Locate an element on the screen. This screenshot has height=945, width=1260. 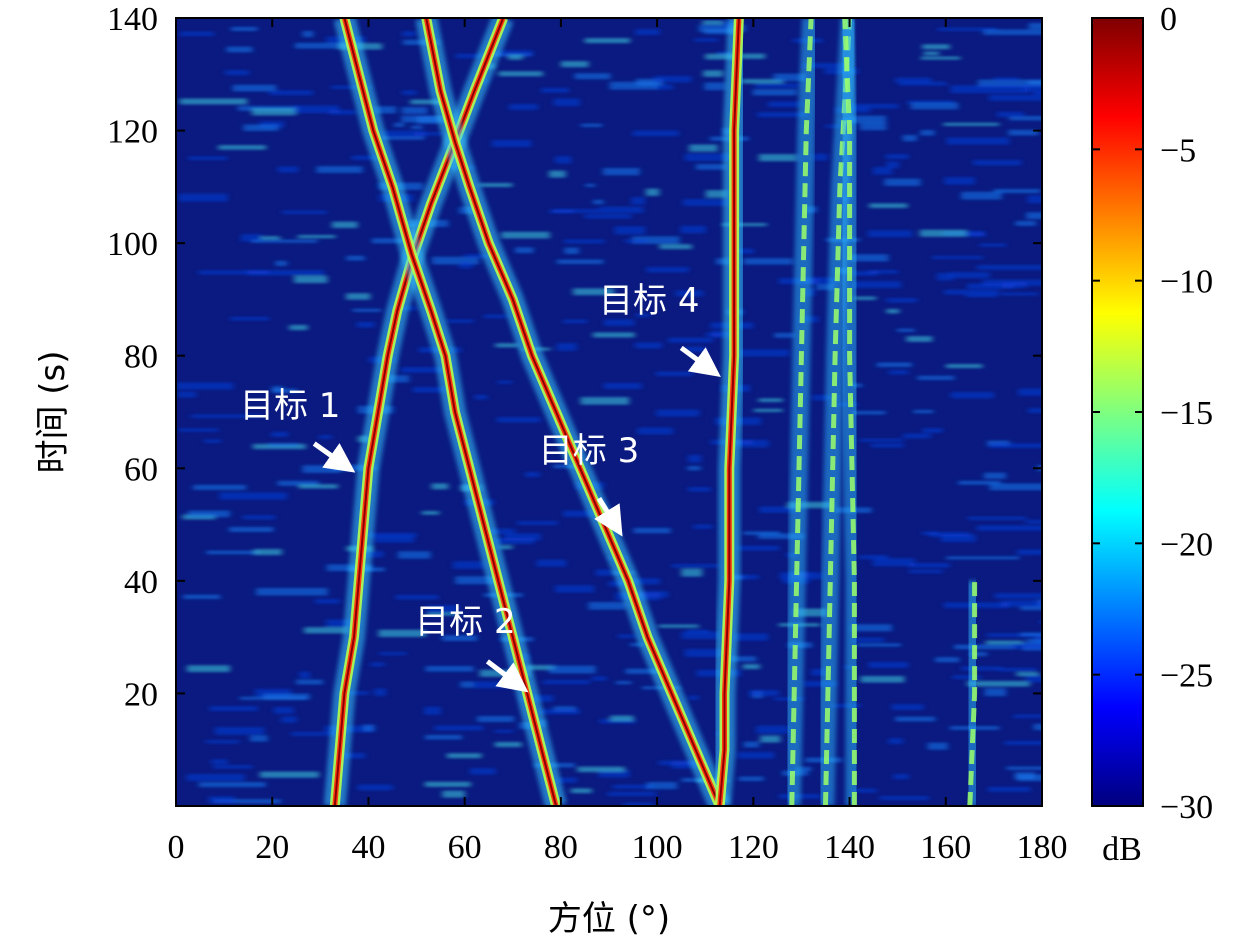
x-tick-label: 120 is located at coordinates (753, 847).